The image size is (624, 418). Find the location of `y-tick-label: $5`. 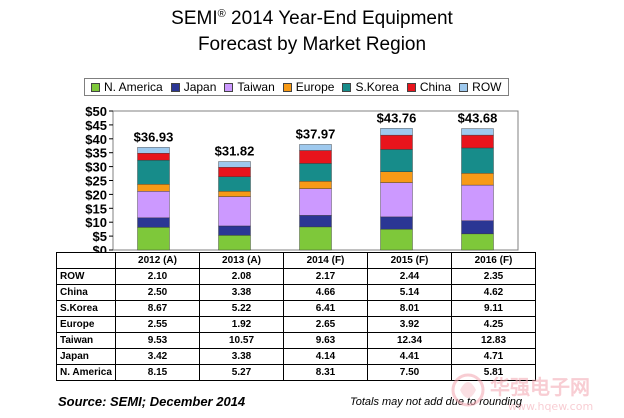

y-tick-label: $5 is located at coordinates (100, 236).